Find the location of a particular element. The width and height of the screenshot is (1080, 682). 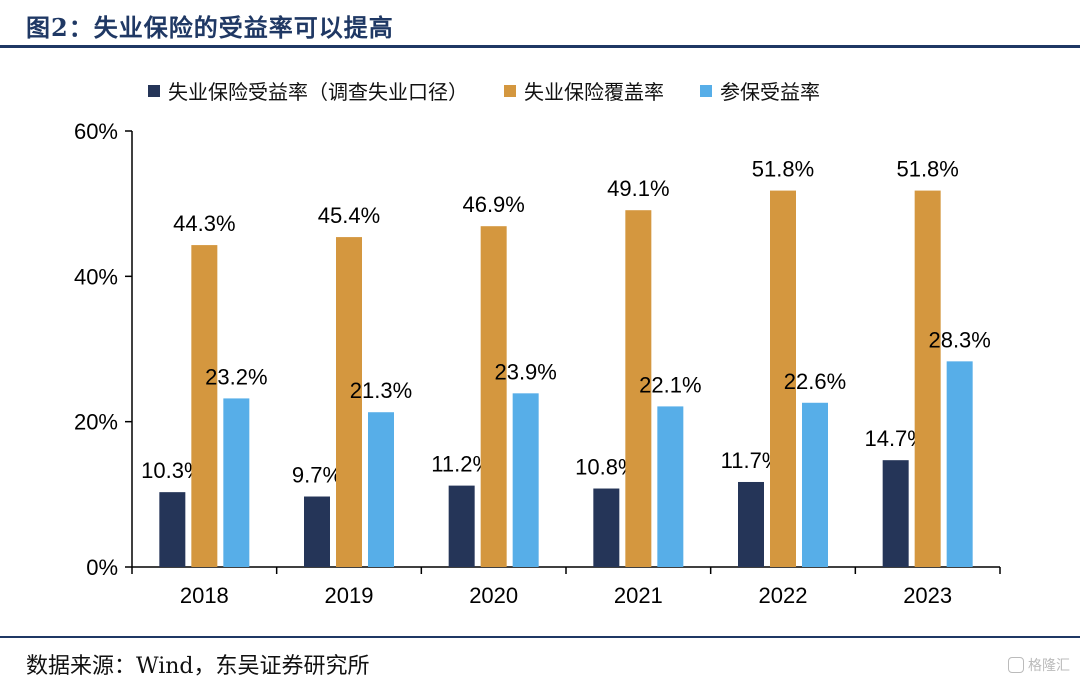

data-label-series-2: 44.3% is located at coordinates (204, 223).